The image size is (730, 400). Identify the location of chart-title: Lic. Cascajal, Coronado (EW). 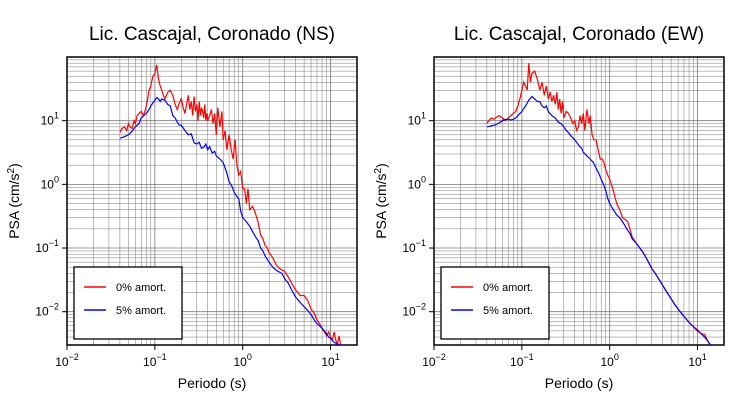
(579, 34).